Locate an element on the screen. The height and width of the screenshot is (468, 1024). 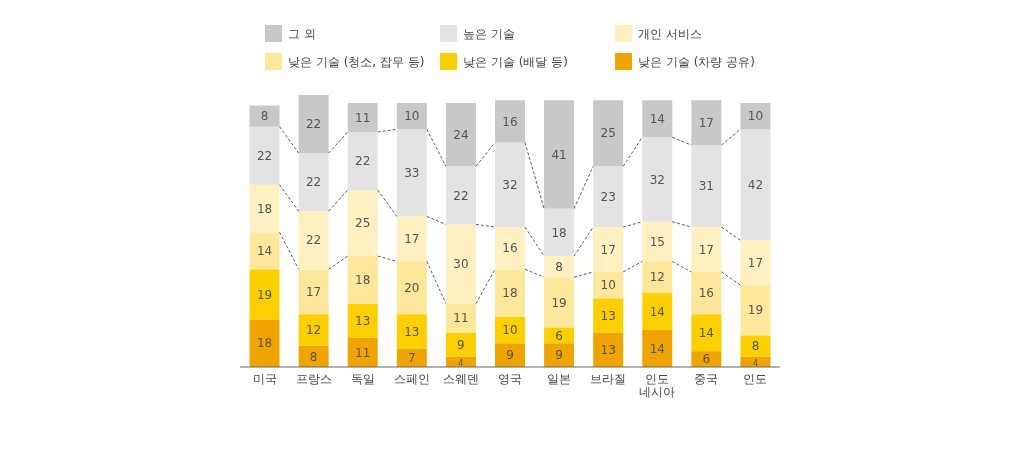
x-tick-label: 영국 is located at coordinates (510, 379).